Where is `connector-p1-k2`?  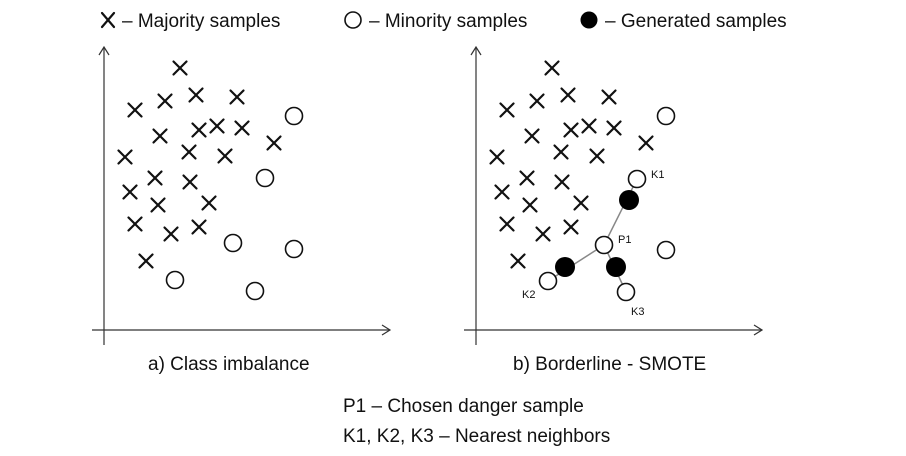 connector-p1-k2 is located at coordinates (576, 263).